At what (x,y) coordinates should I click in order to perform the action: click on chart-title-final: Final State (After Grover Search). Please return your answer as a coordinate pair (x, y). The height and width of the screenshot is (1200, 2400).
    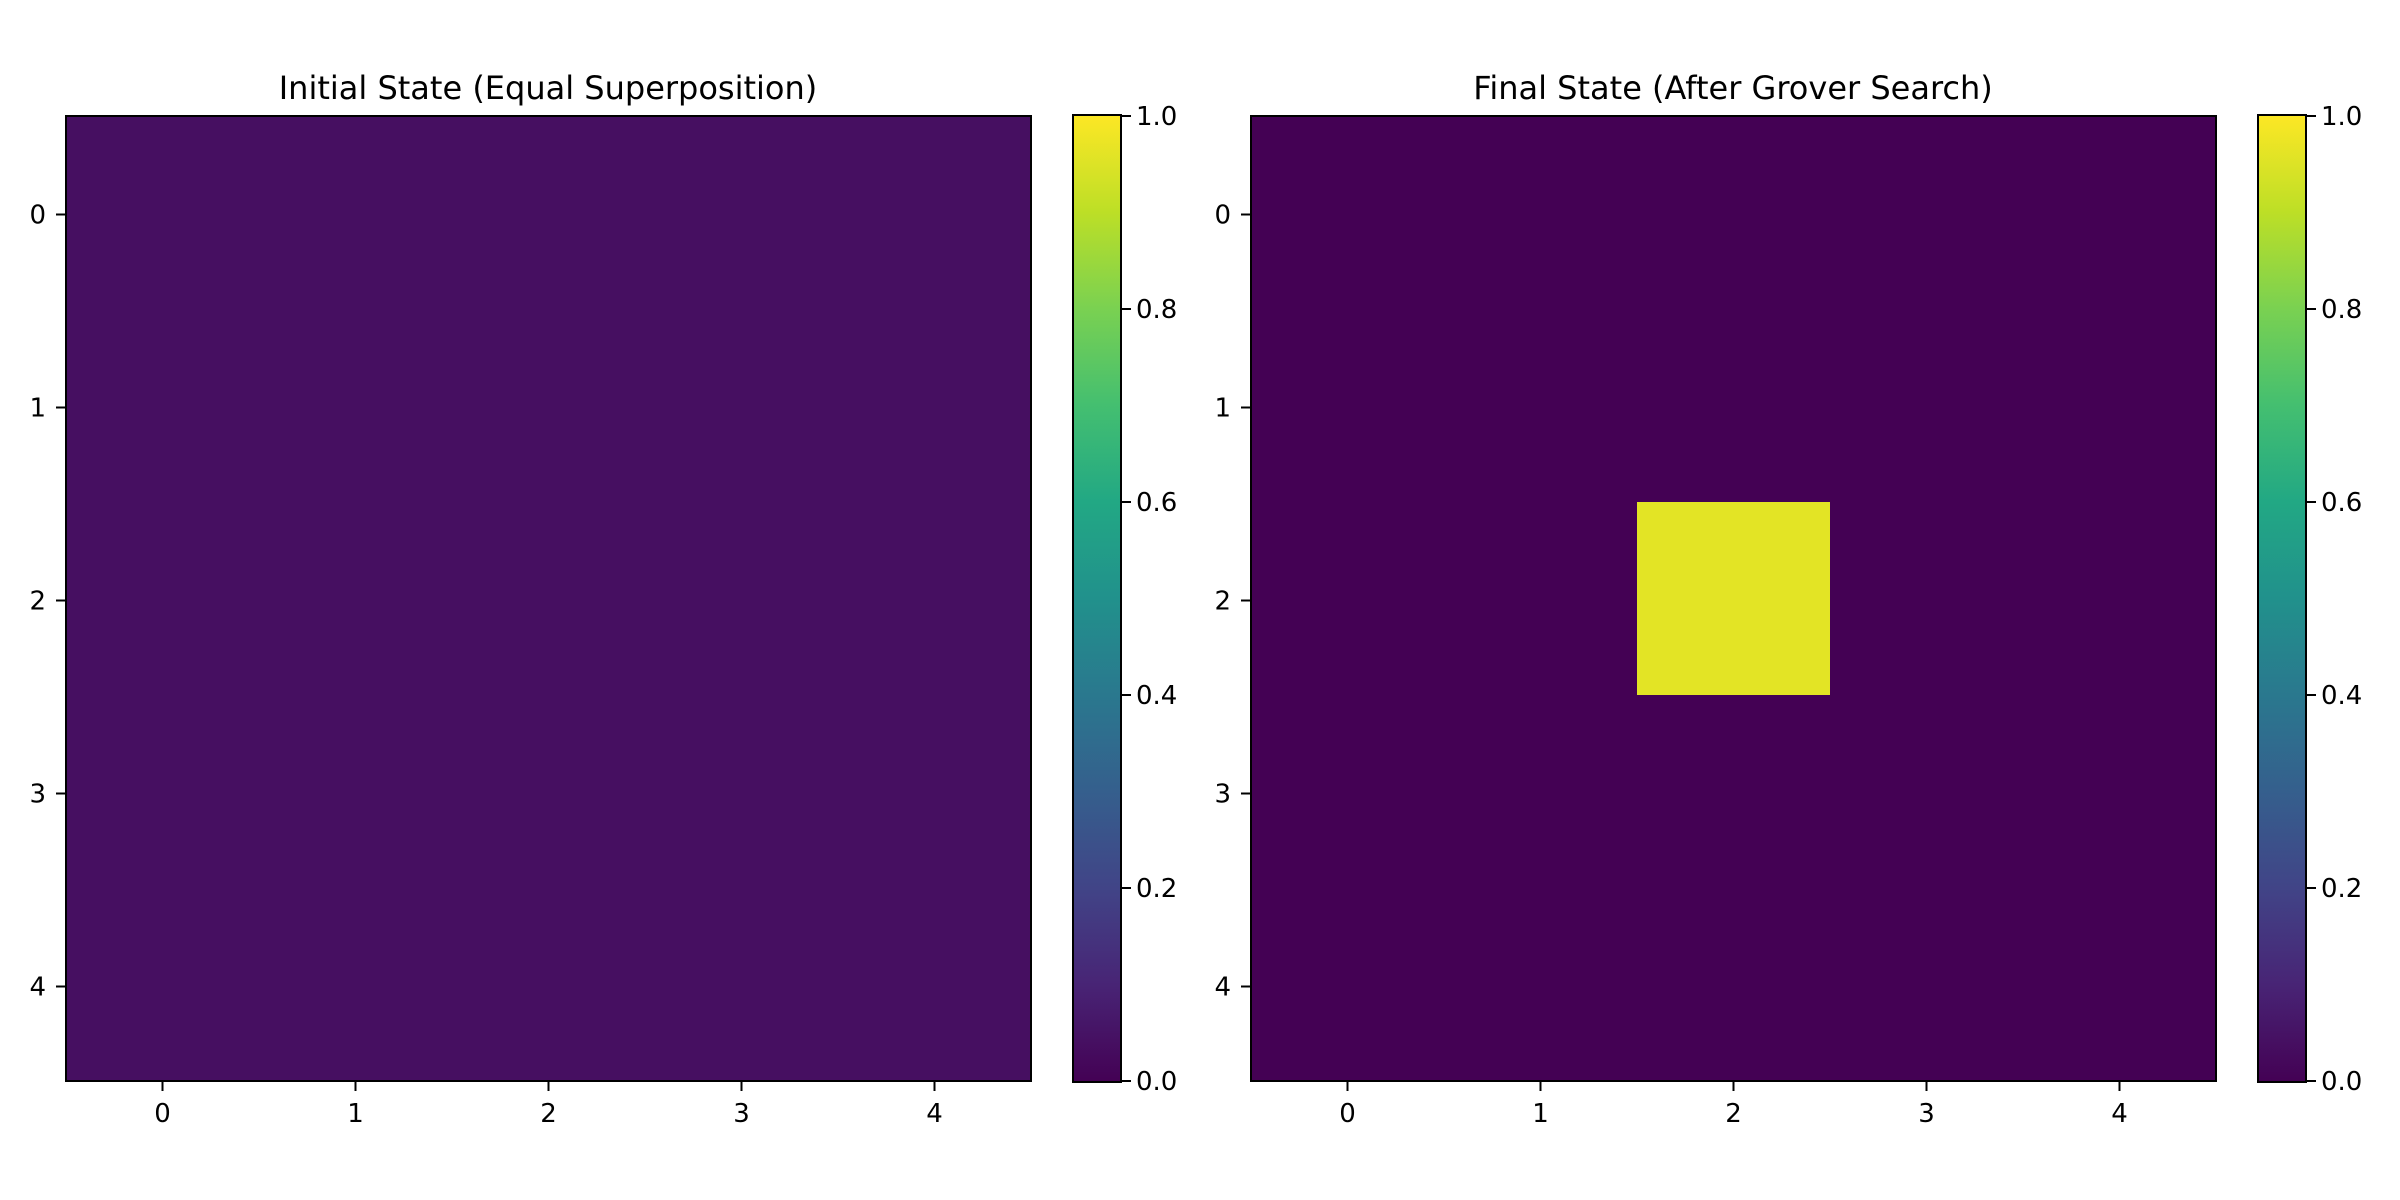
    Looking at the image, I should click on (1733, 88).